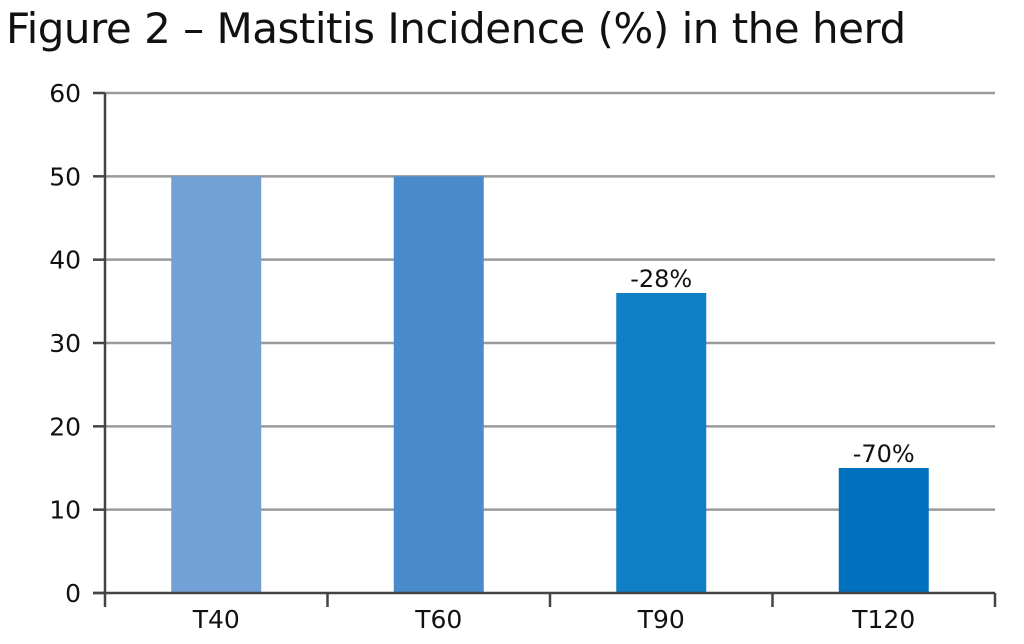 This screenshot has height=644, width=1024. What do you see at coordinates (661, 443) in the screenshot?
I see `bar-t90` at bounding box center [661, 443].